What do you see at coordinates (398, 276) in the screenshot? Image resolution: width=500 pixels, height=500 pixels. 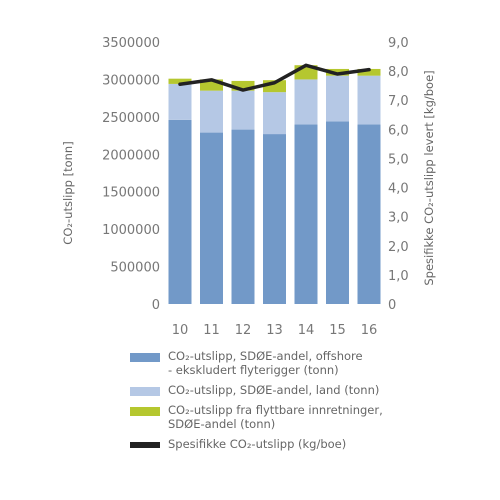 I see `right-tick-label: 1,0` at bounding box center [398, 276].